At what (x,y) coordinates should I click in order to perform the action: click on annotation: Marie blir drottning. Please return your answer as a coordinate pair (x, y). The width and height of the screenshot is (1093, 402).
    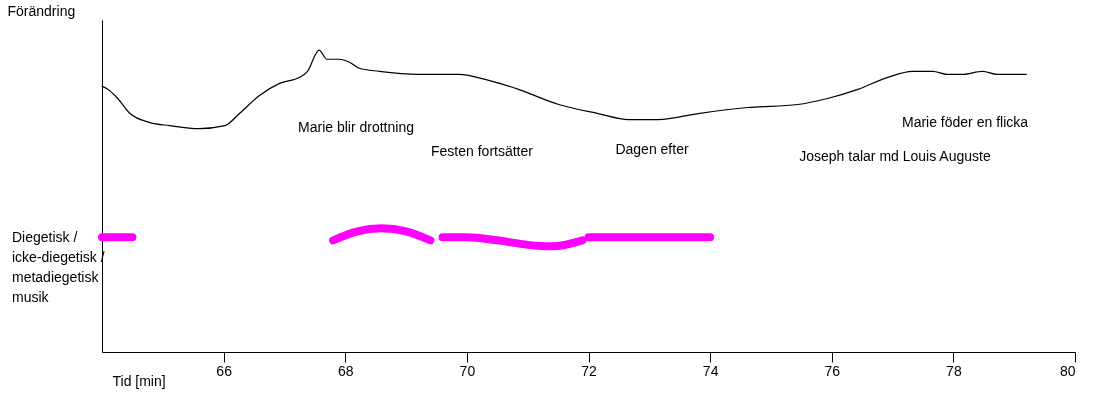
    Looking at the image, I should click on (356, 127).